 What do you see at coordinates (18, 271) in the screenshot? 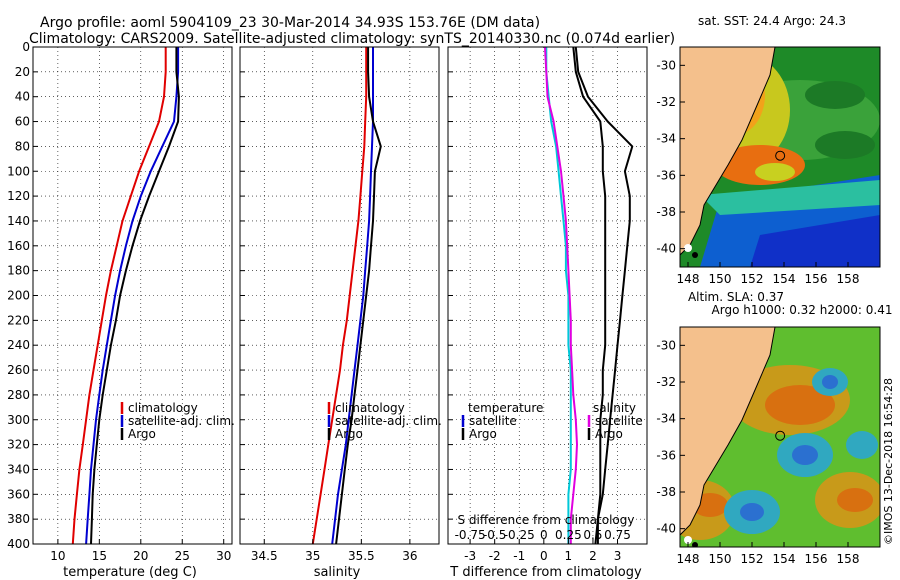
I see `y-tick-label: 180` at bounding box center [18, 271].